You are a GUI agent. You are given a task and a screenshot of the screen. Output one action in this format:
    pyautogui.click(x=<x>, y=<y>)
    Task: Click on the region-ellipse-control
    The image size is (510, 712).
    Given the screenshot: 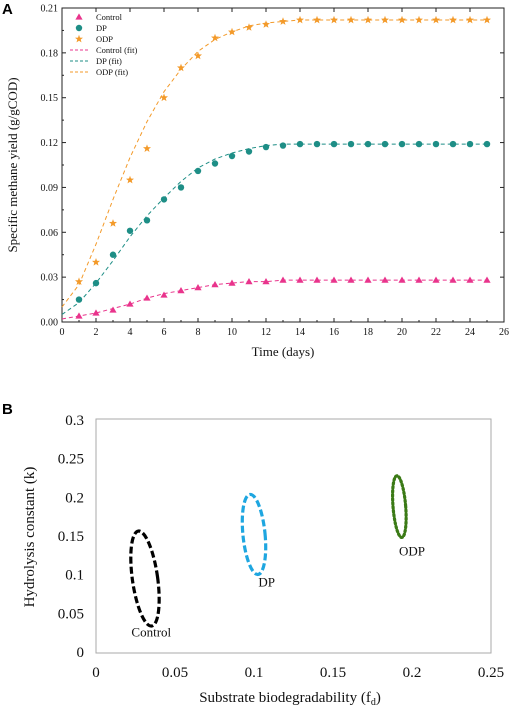 What is the action you would take?
    pyautogui.click(x=145, y=578)
    